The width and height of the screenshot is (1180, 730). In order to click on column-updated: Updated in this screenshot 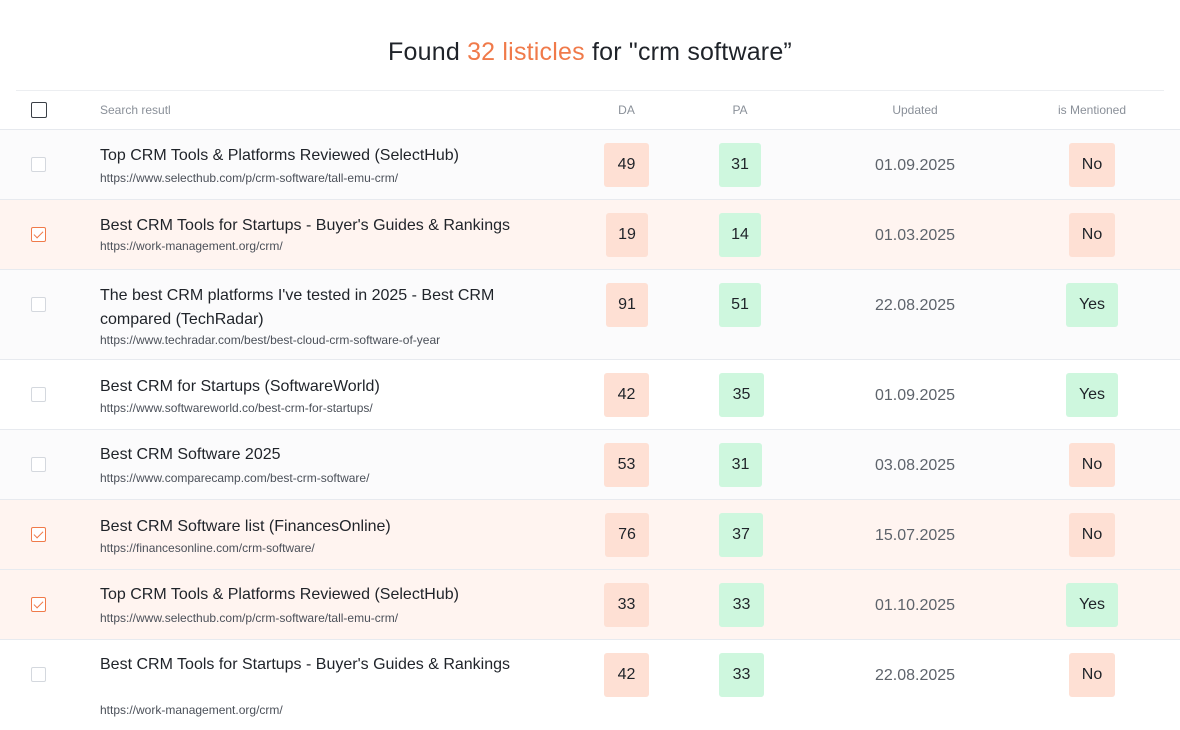, I will do `click(915, 110)`.